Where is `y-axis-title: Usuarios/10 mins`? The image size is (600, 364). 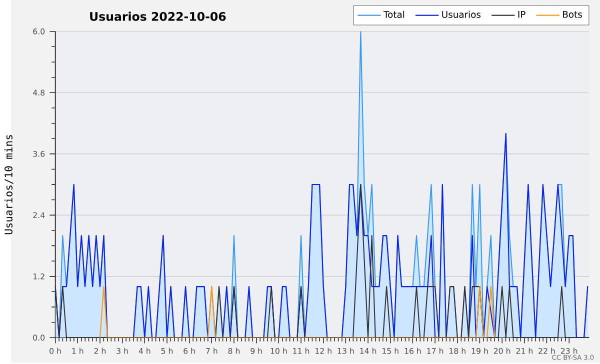
y-axis-title: Usuarios/10 mins is located at coordinates (9, 184).